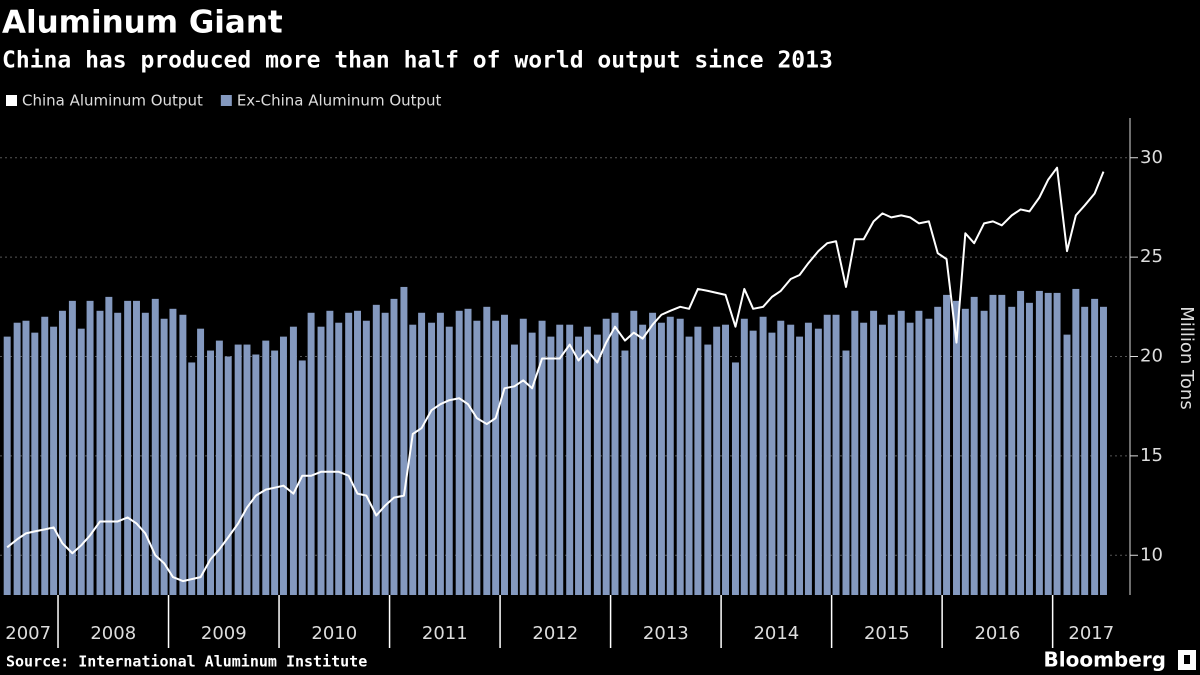 This screenshot has width=1200, height=675. Describe the element at coordinates (142, 23) in the screenshot. I see `chart-title: Aluminum Giant` at that location.